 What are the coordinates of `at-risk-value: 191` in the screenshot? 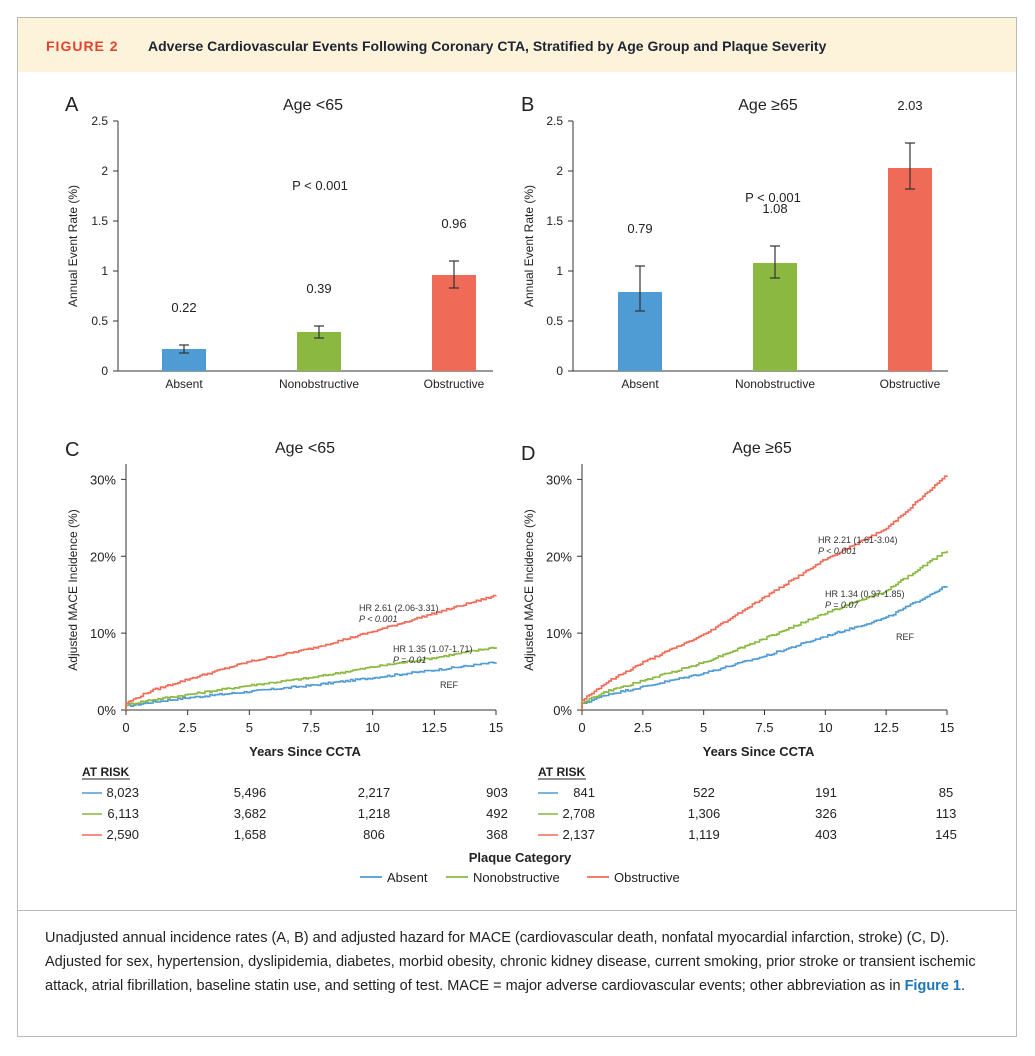 It's located at (826, 792).